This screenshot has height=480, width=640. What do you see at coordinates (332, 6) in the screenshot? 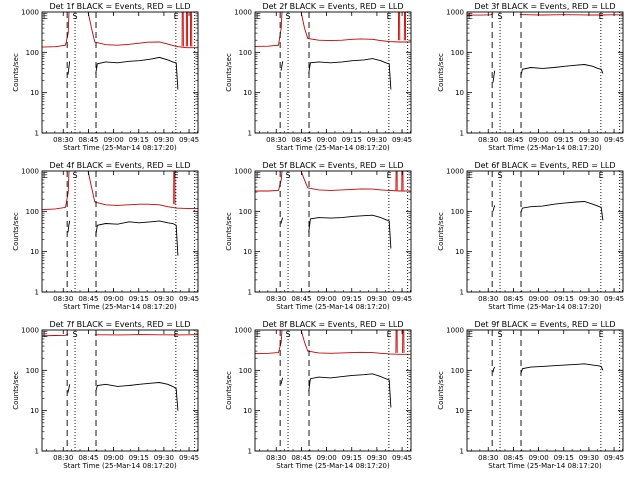
I see `panel-title: Det 2f BLACK = Events, RED = LLD` at bounding box center [332, 6].